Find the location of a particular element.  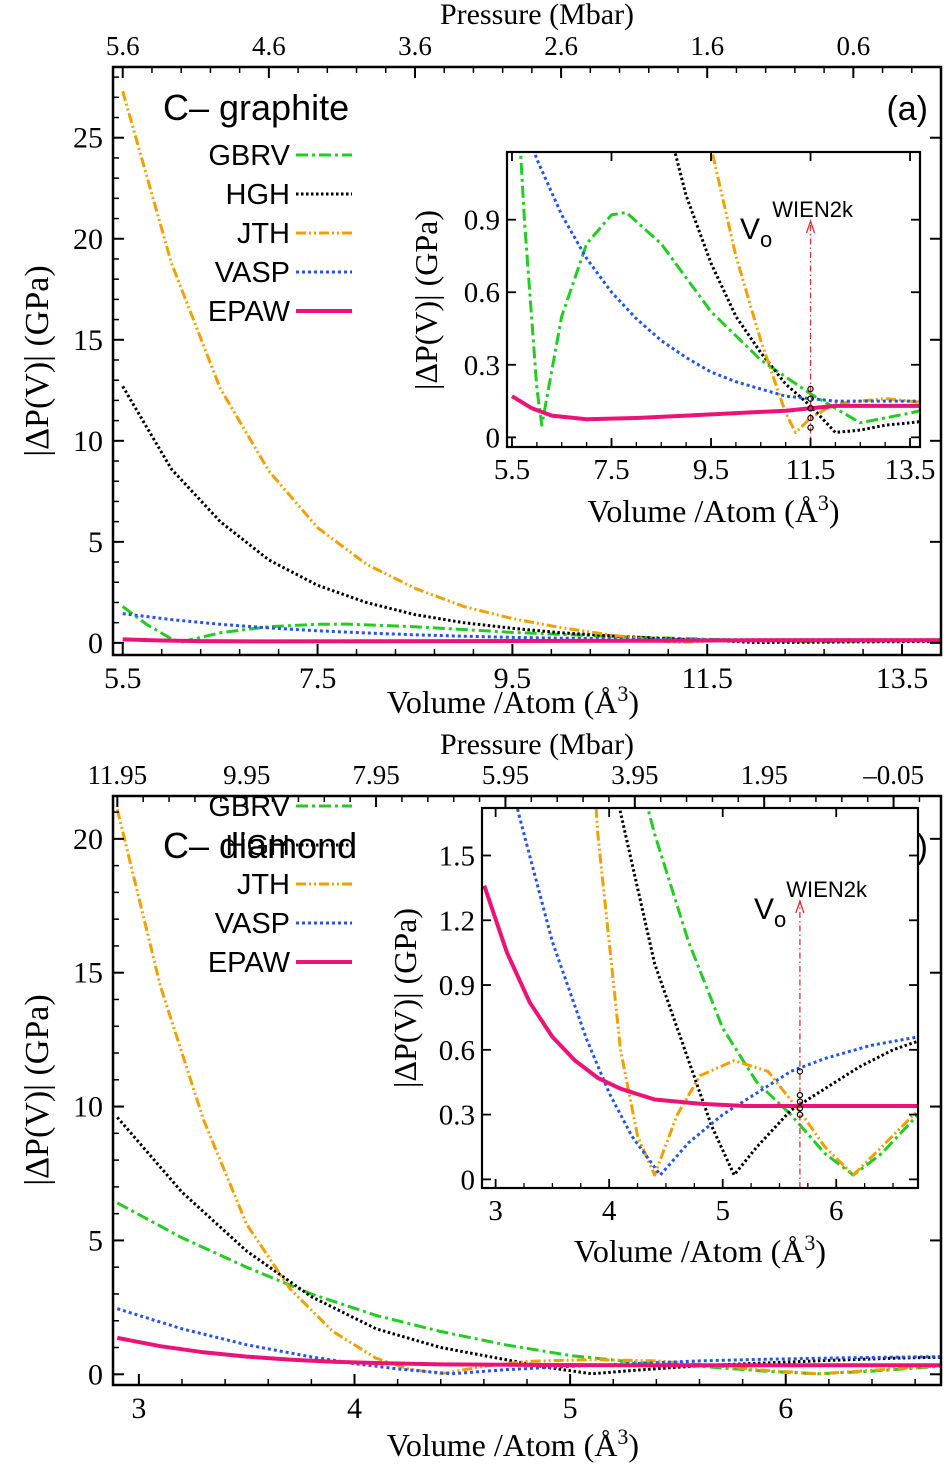

top-tick-label: 5.6 is located at coordinates (123, 46).